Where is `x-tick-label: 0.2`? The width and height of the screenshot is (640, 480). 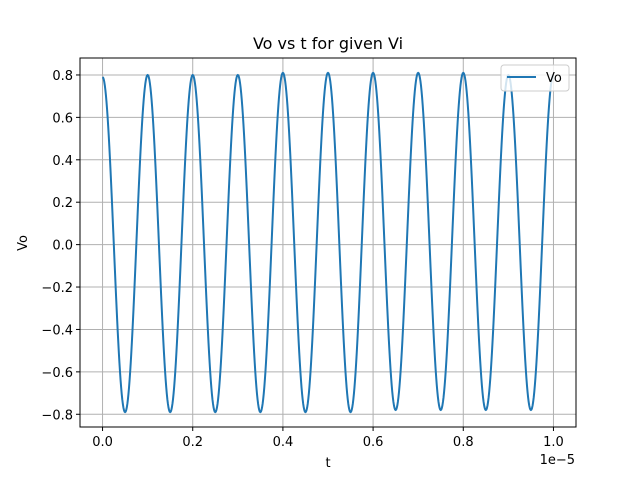 x-tick-label: 0.2 is located at coordinates (192, 442).